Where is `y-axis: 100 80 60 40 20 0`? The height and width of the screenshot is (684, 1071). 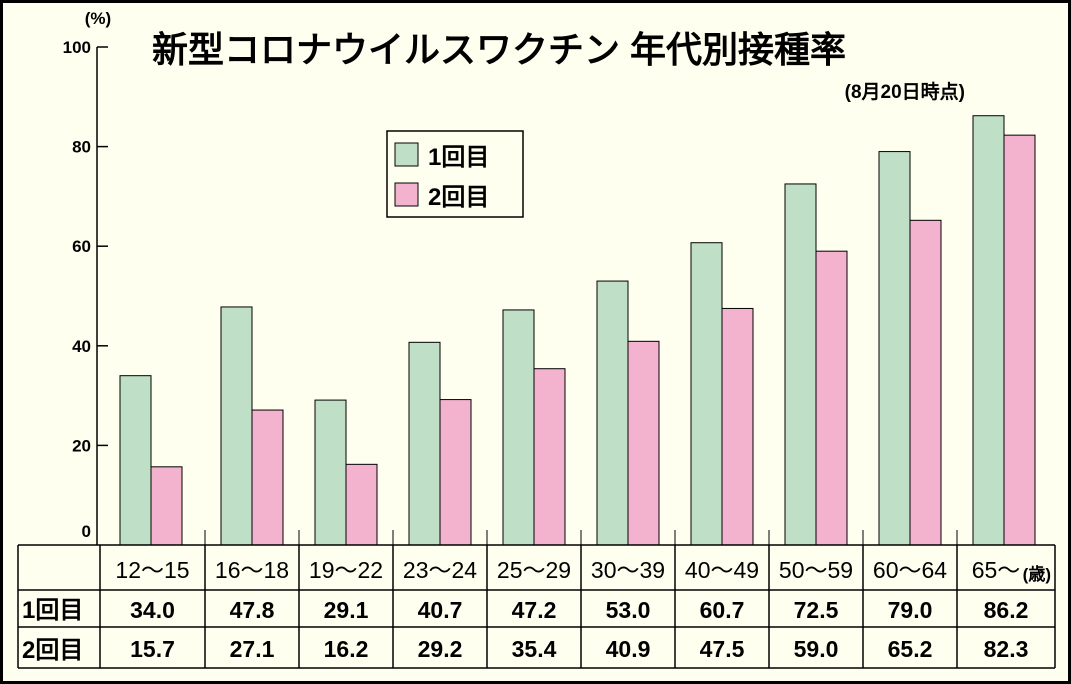
y-axis: 100 80 60 40 20 0 is located at coordinates (85, 291).